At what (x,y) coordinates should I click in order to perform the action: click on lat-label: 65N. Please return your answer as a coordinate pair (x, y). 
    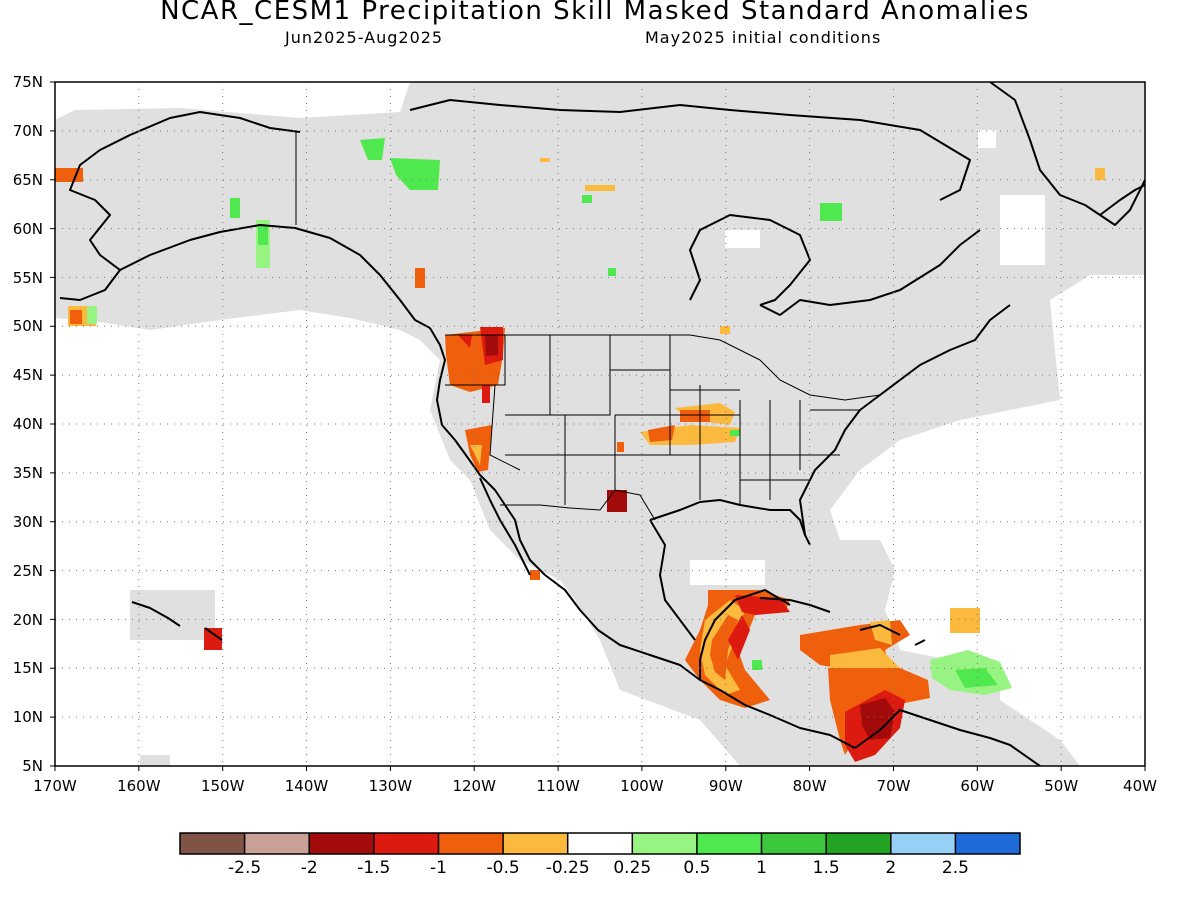
    Looking at the image, I should click on (28, 180).